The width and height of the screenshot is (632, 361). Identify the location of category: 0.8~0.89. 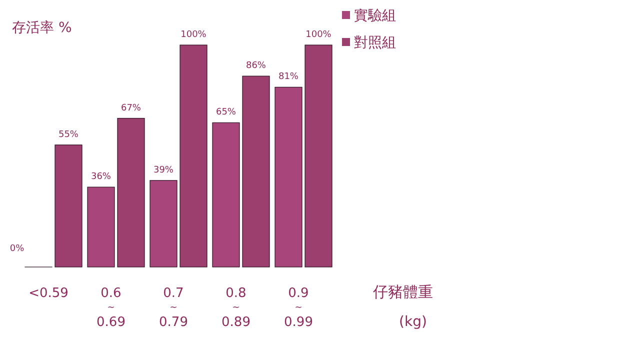
(236, 308).